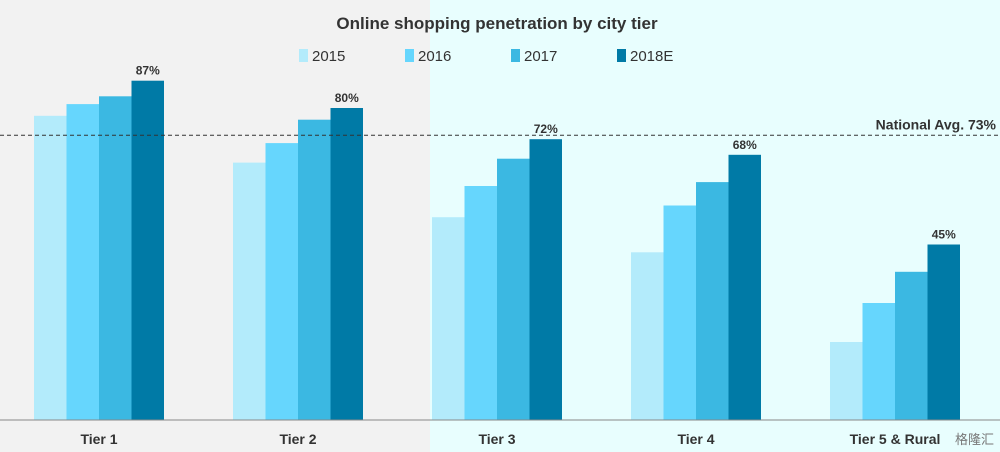 The width and height of the screenshot is (1000, 452). I want to click on national-average-label: National Avg. 73%, so click(936, 124).